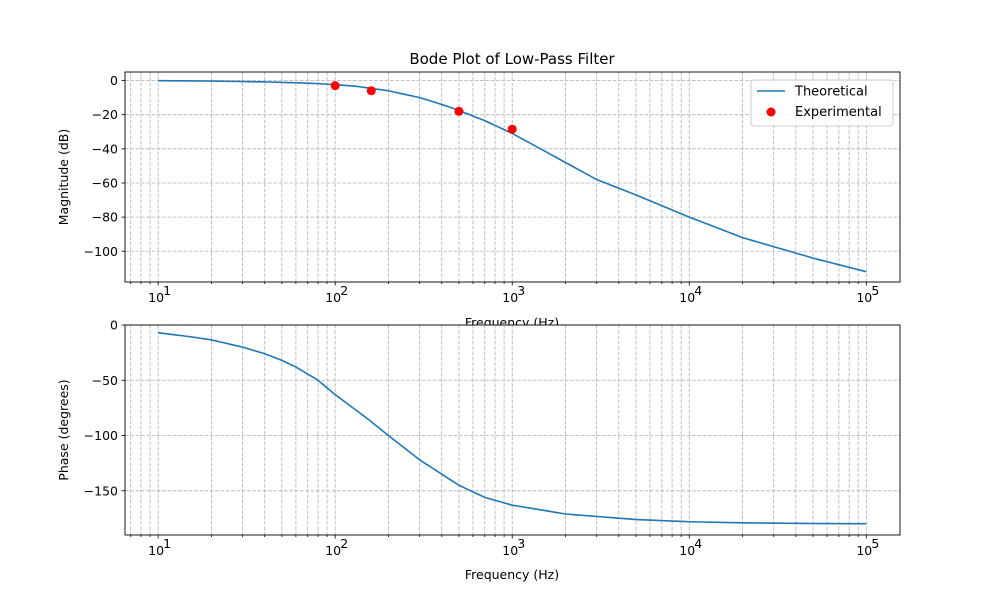  Describe the element at coordinates (105, 182) in the screenshot. I see `y-tick-label: −60` at that location.